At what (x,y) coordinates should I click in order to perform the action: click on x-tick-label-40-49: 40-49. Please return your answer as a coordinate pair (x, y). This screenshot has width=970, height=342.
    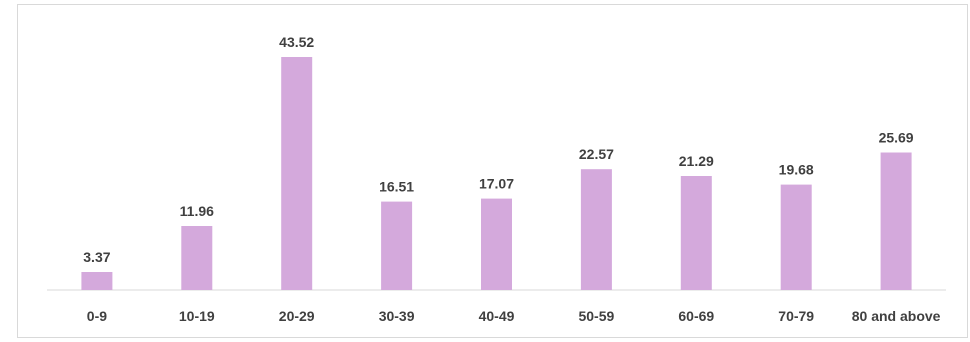
    Looking at the image, I should click on (497, 316).